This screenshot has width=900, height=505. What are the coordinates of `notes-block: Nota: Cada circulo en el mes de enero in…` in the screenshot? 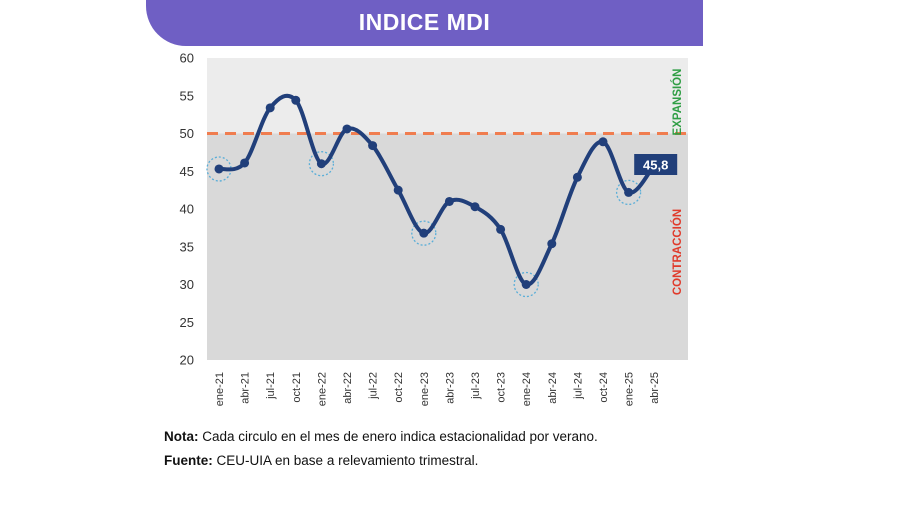 It's located at (424, 453).